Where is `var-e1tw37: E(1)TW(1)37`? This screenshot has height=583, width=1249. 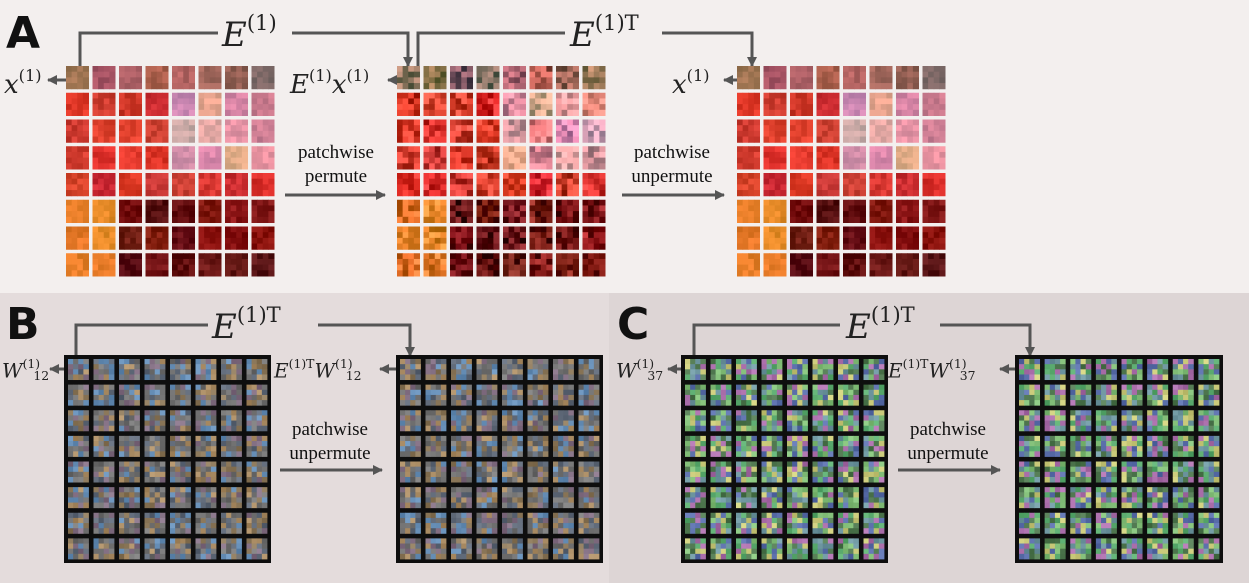 var-e1tw37: E(1)TW(1)37 is located at coordinates (932, 370).